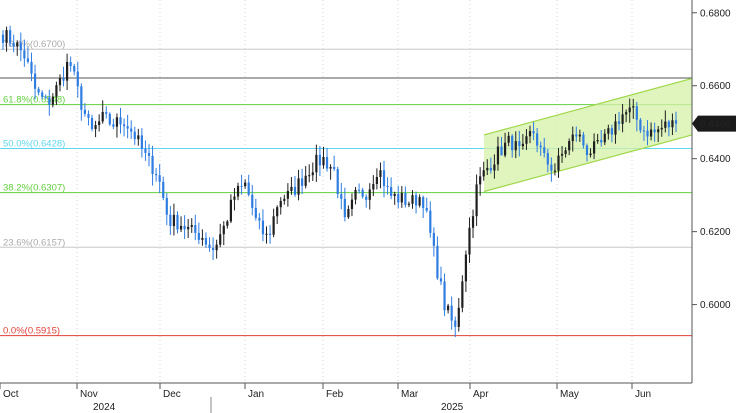 The image size is (736, 413). What do you see at coordinates (34, 100) in the screenshot?
I see `level-label: 61.8%(0.6548)` at bounding box center [34, 100].